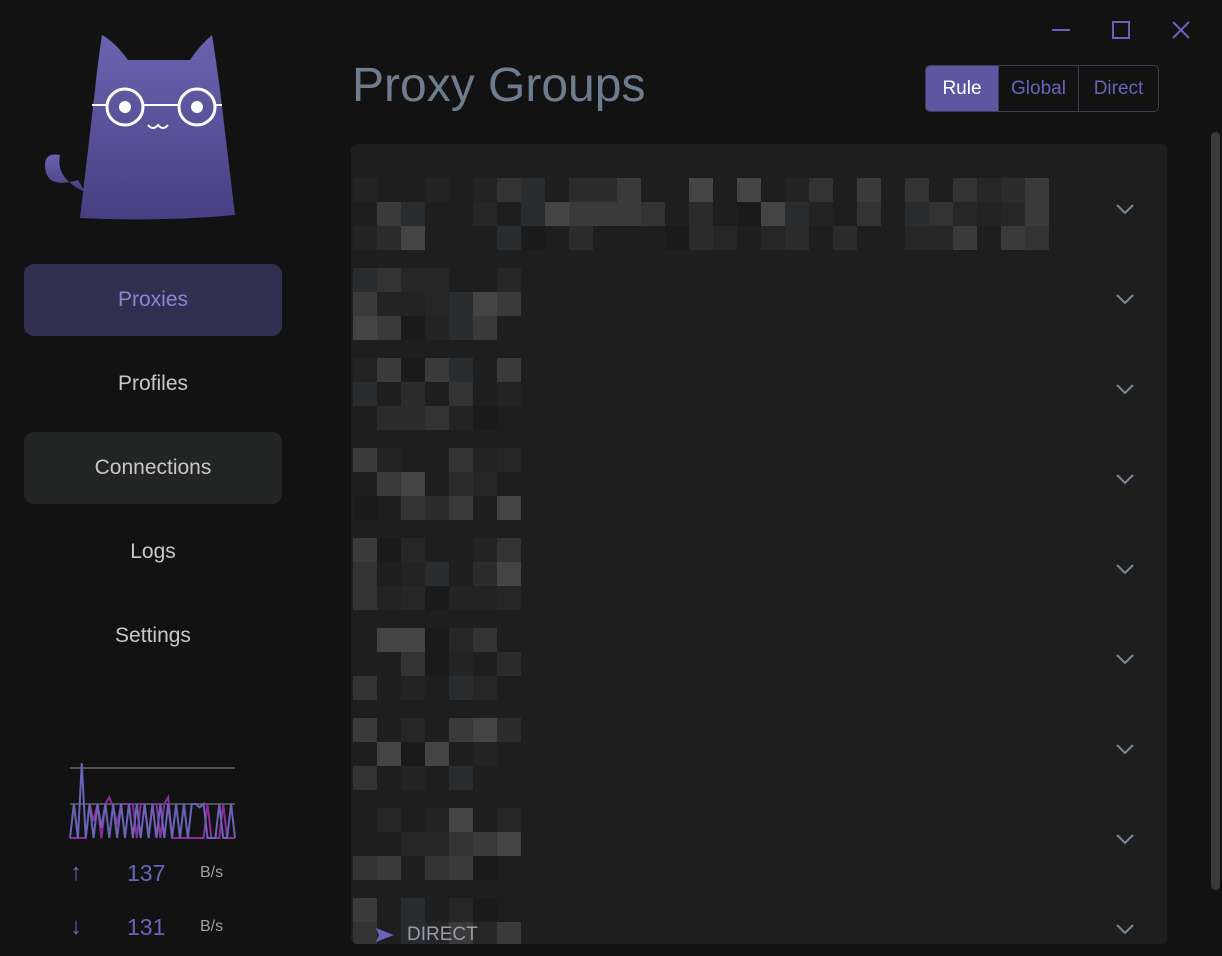 The image size is (1222, 956). Describe the element at coordinates (76, 872) in the screenshot. I see `arrow-up-icon: ↑` at that location.